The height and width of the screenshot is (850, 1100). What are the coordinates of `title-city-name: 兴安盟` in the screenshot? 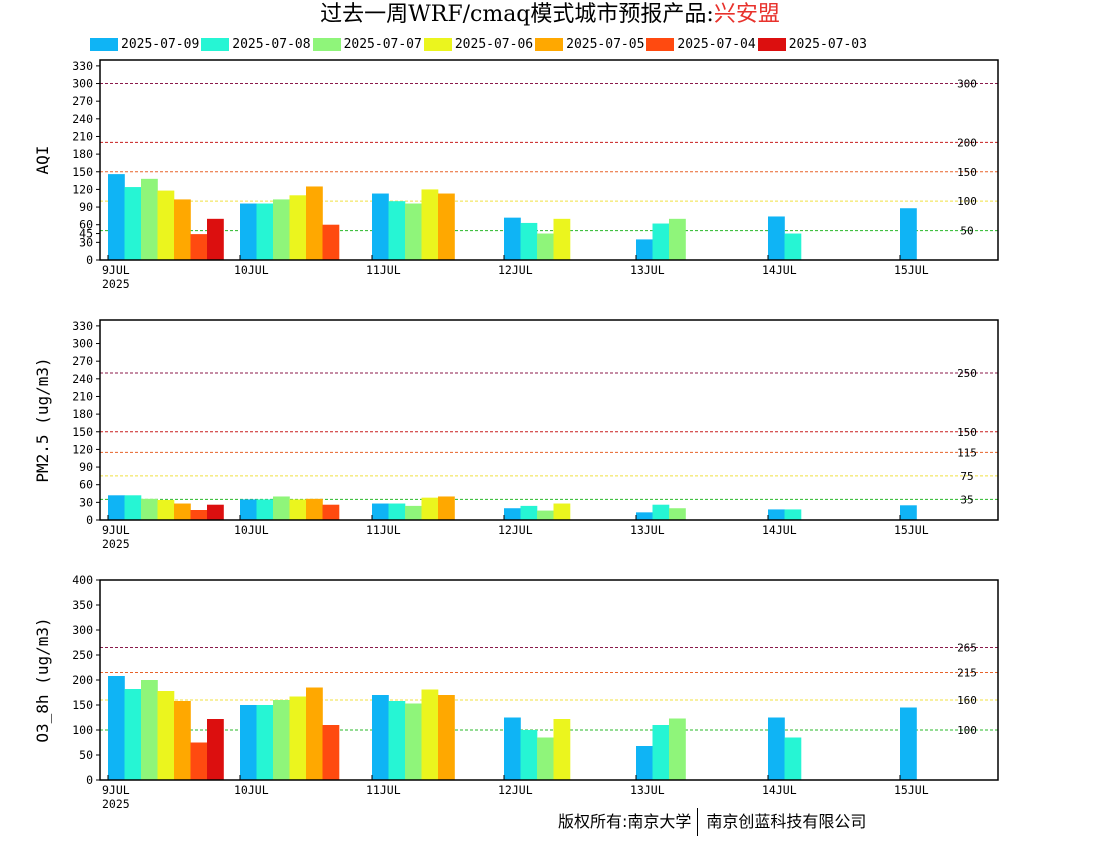 It's located at (746, 14).